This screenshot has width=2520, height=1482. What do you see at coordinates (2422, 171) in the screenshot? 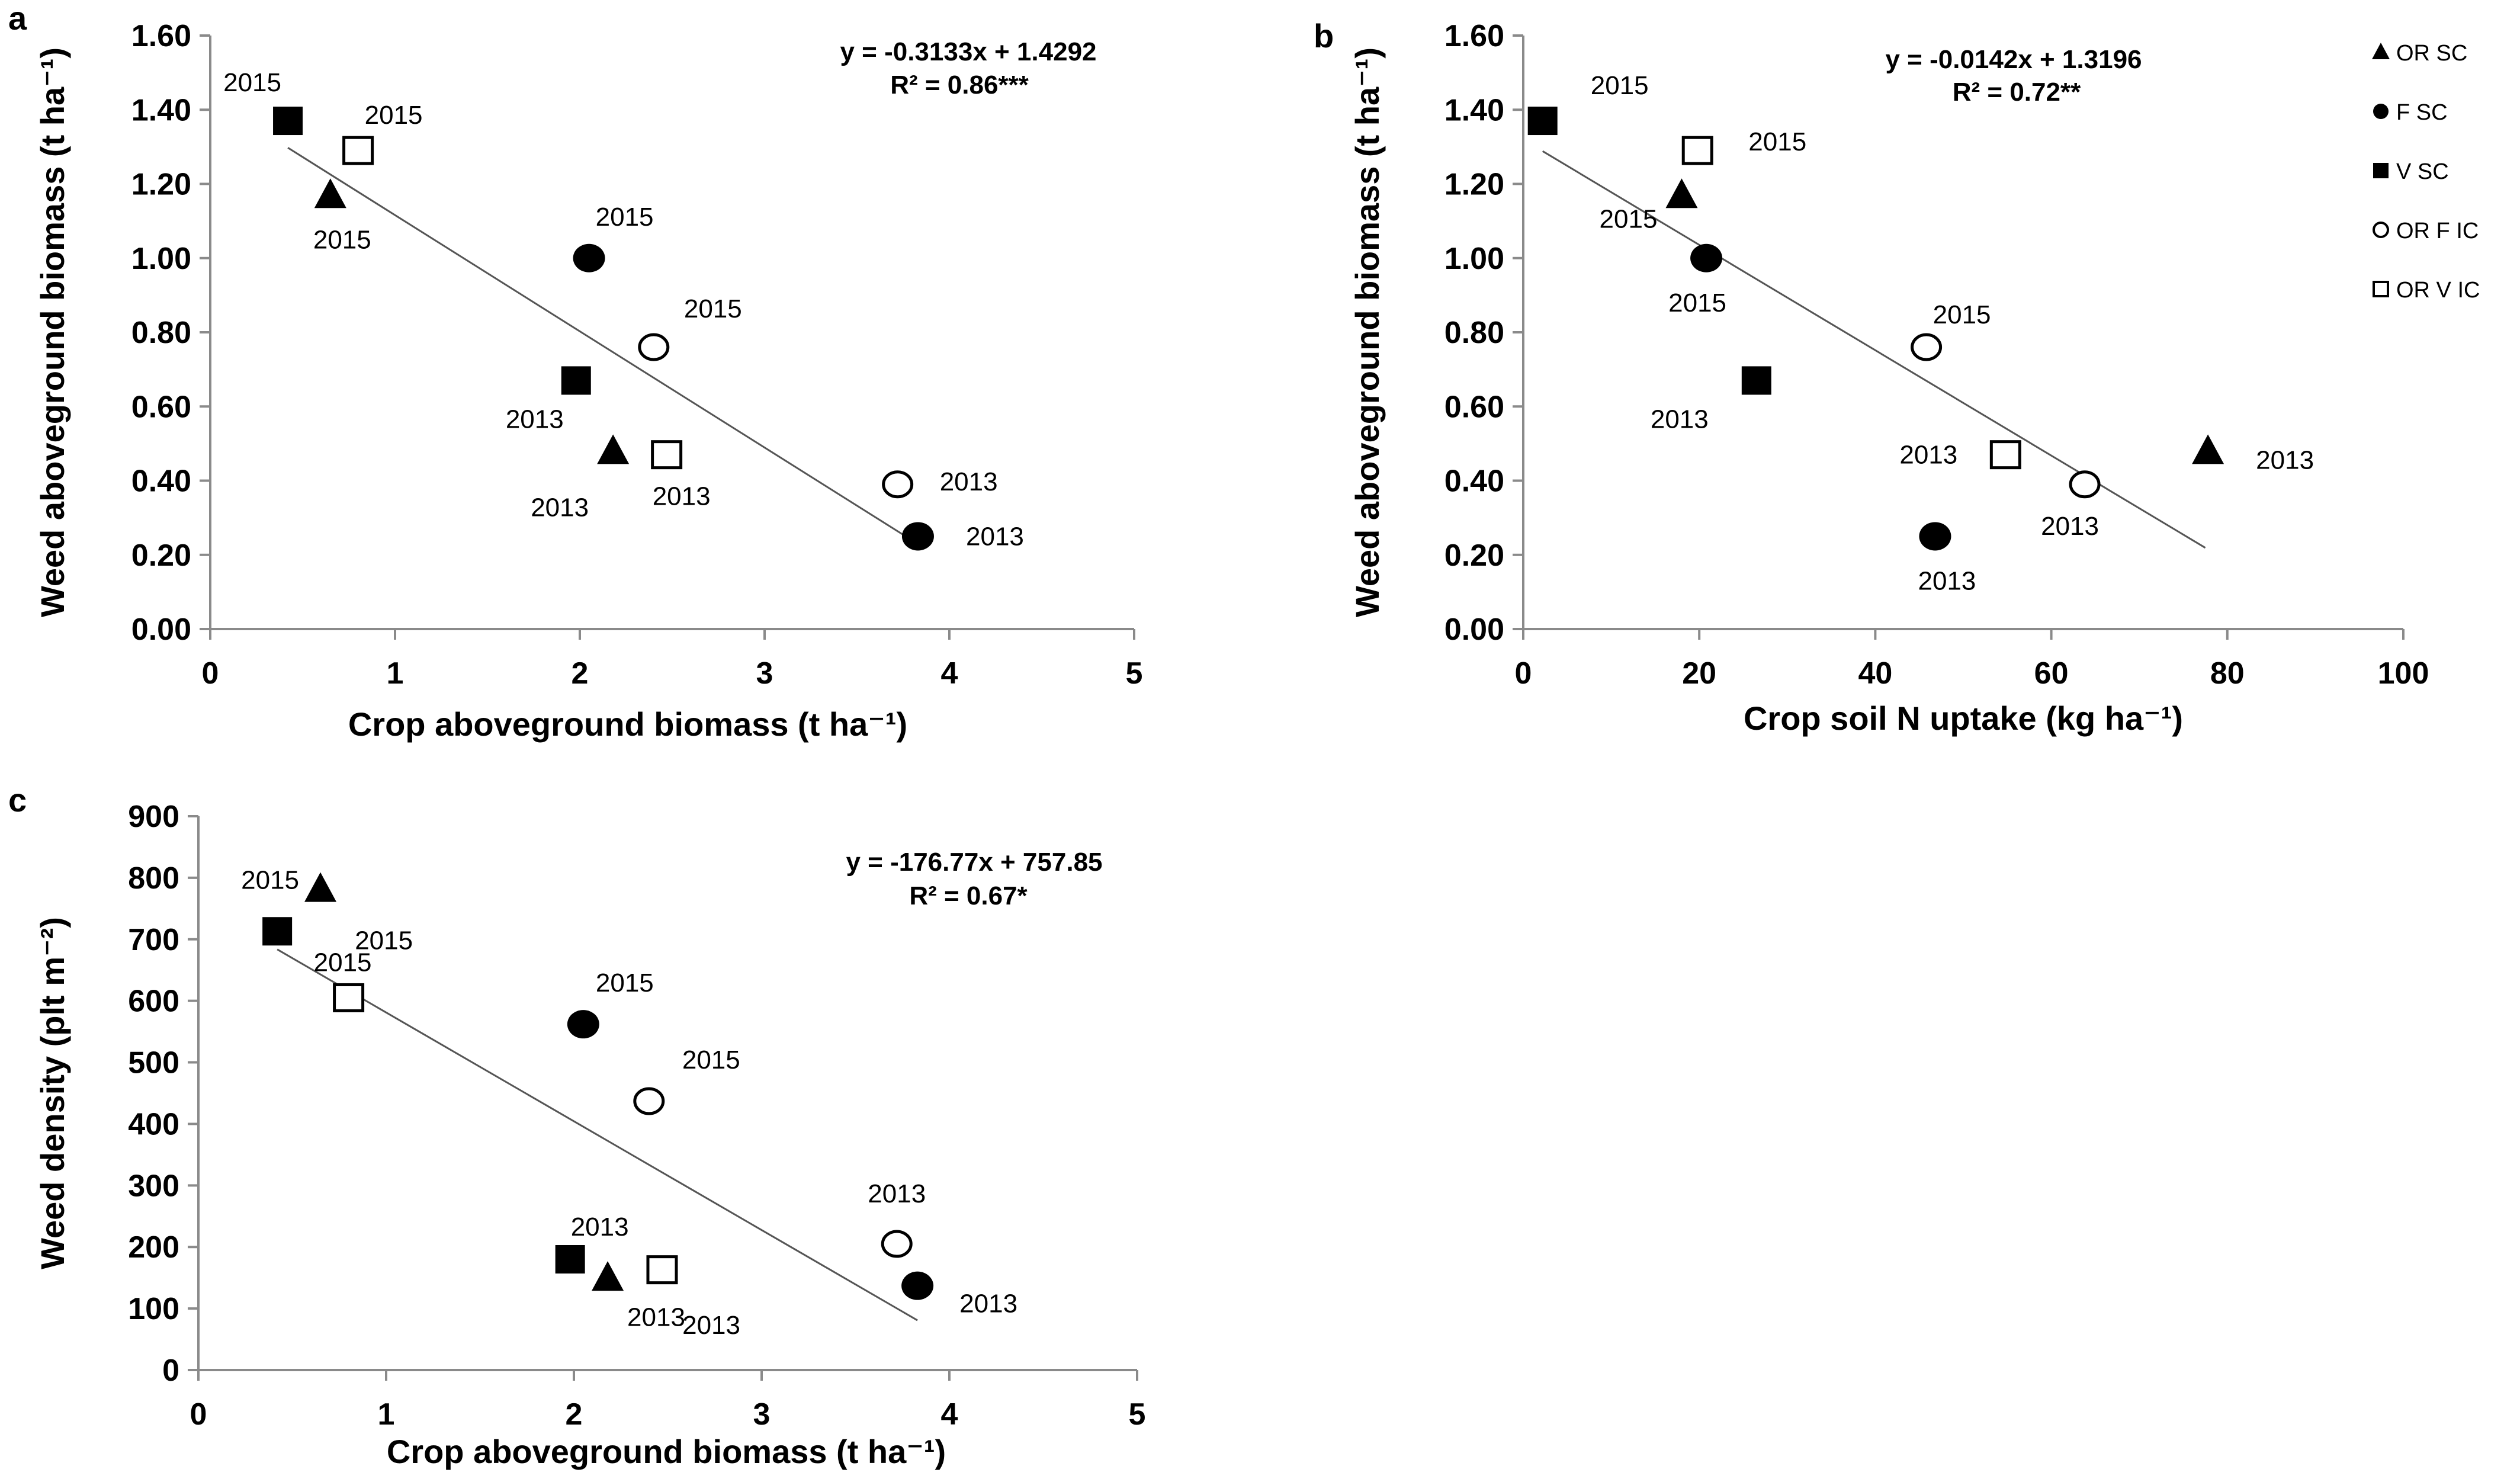
I see `legend-label: V SC` at bounding box center [2422, 171].